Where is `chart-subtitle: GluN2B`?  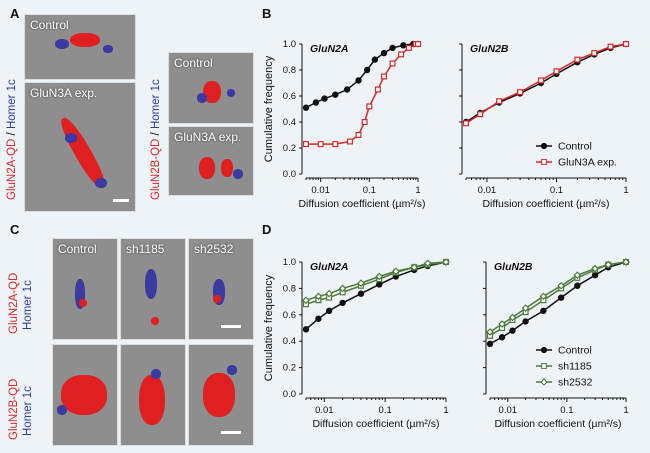 chart-subtitle: GluN2B is located at coordinates (513, 267).